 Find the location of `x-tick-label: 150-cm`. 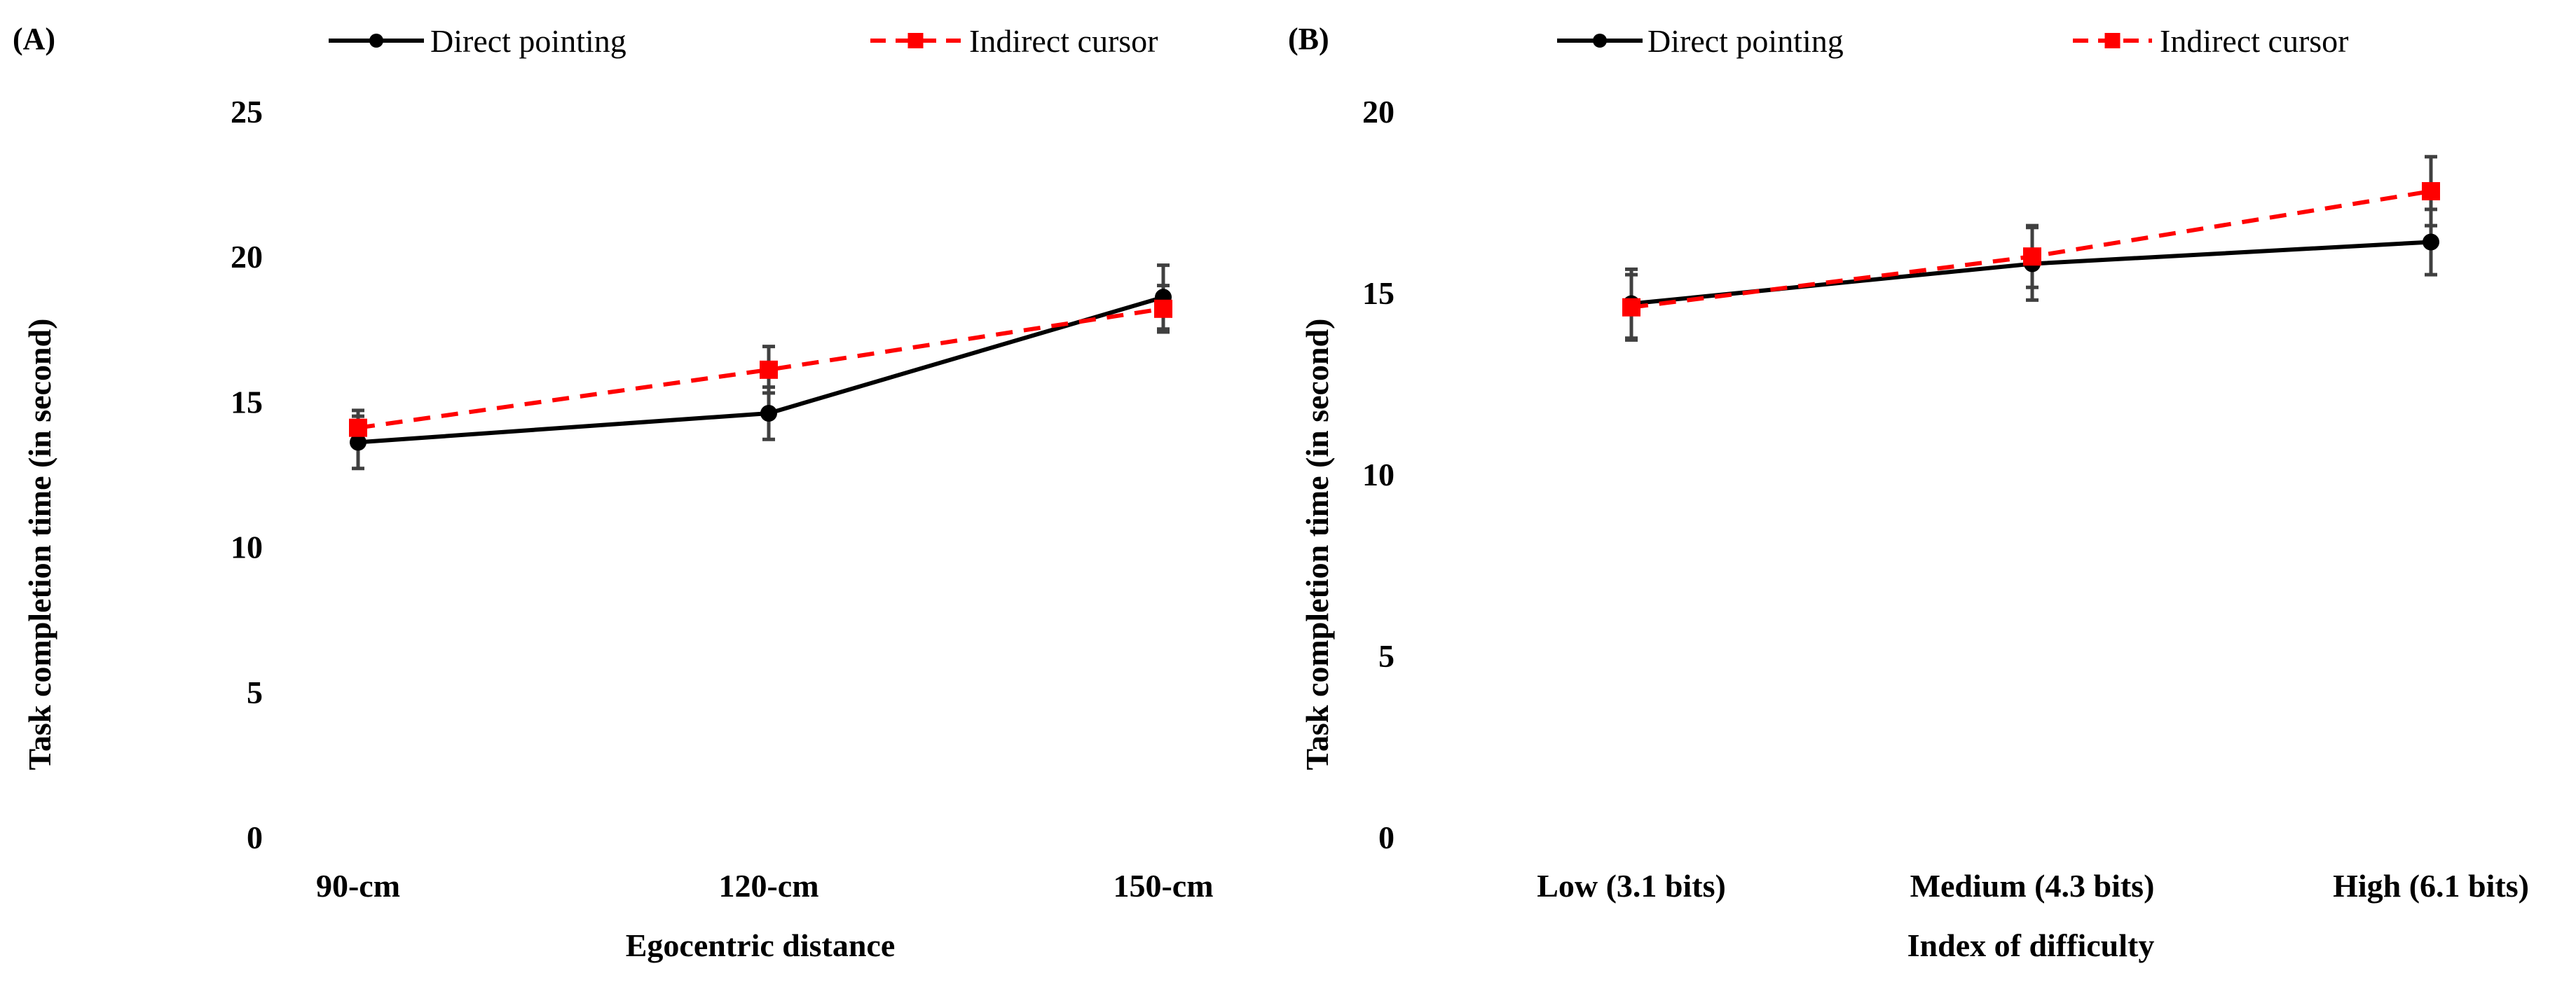

x-tick-label: 150-cm is located at coordinates (1163, 886).